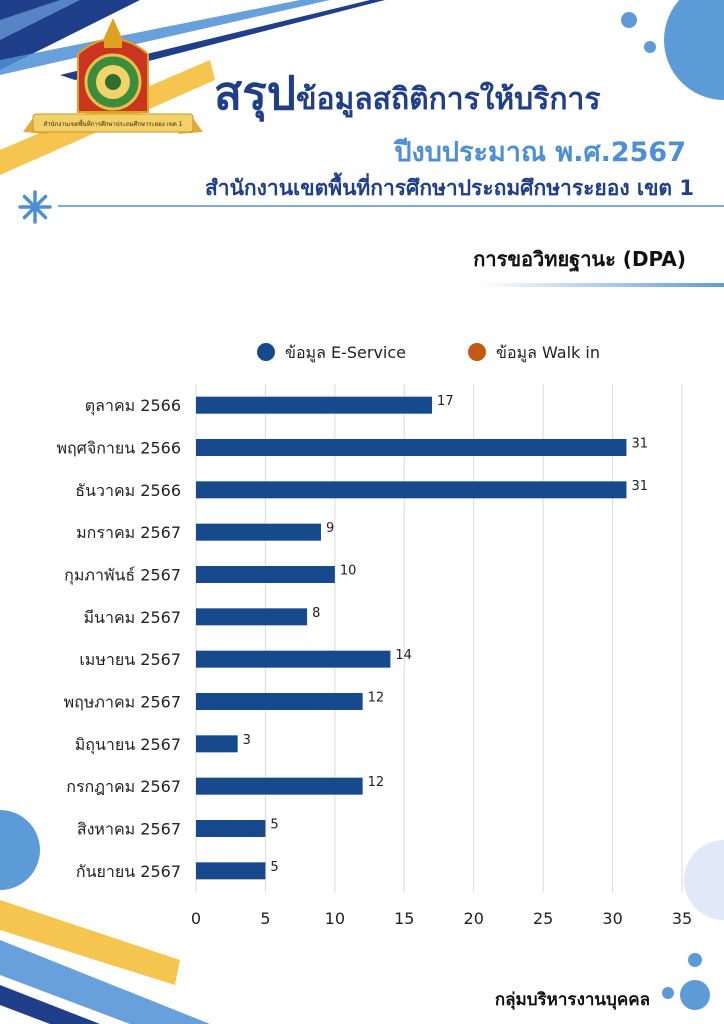 This screenshot has width=724, height=1024. What do you see at coordinates (196, 918) in the screenshot?
I see `x-tick-label: 0` at bounding box center [196, 918].